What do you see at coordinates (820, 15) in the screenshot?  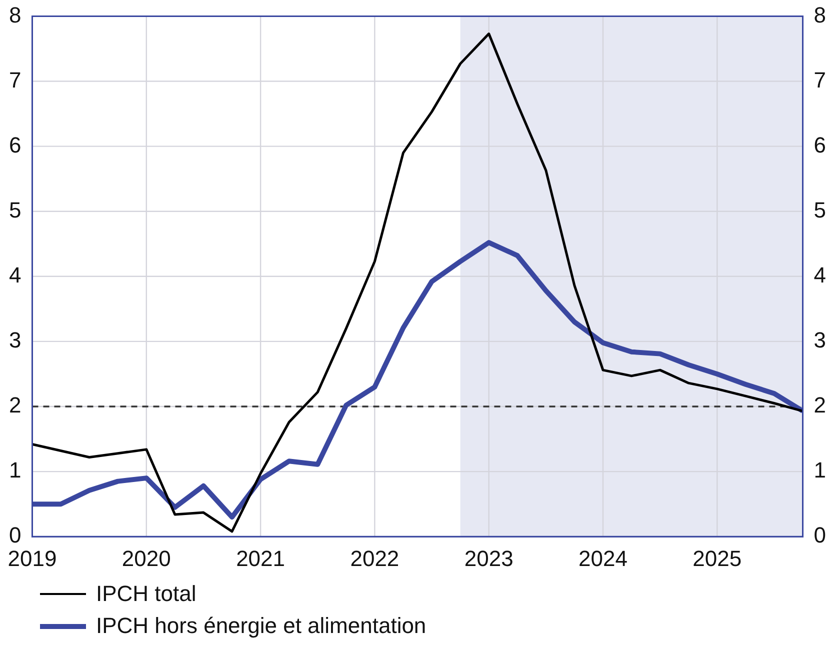 I see `y2-tick-label: 8` at bounding box center [820, 15].